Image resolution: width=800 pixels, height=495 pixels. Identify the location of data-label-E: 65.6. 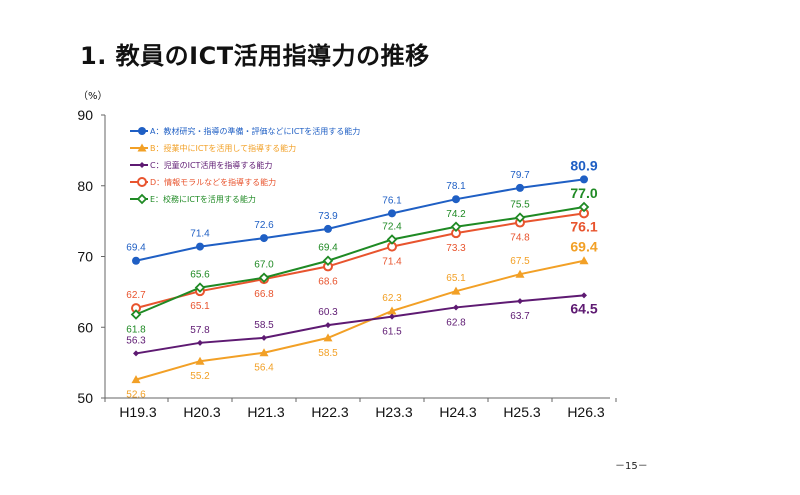
(200, 275).